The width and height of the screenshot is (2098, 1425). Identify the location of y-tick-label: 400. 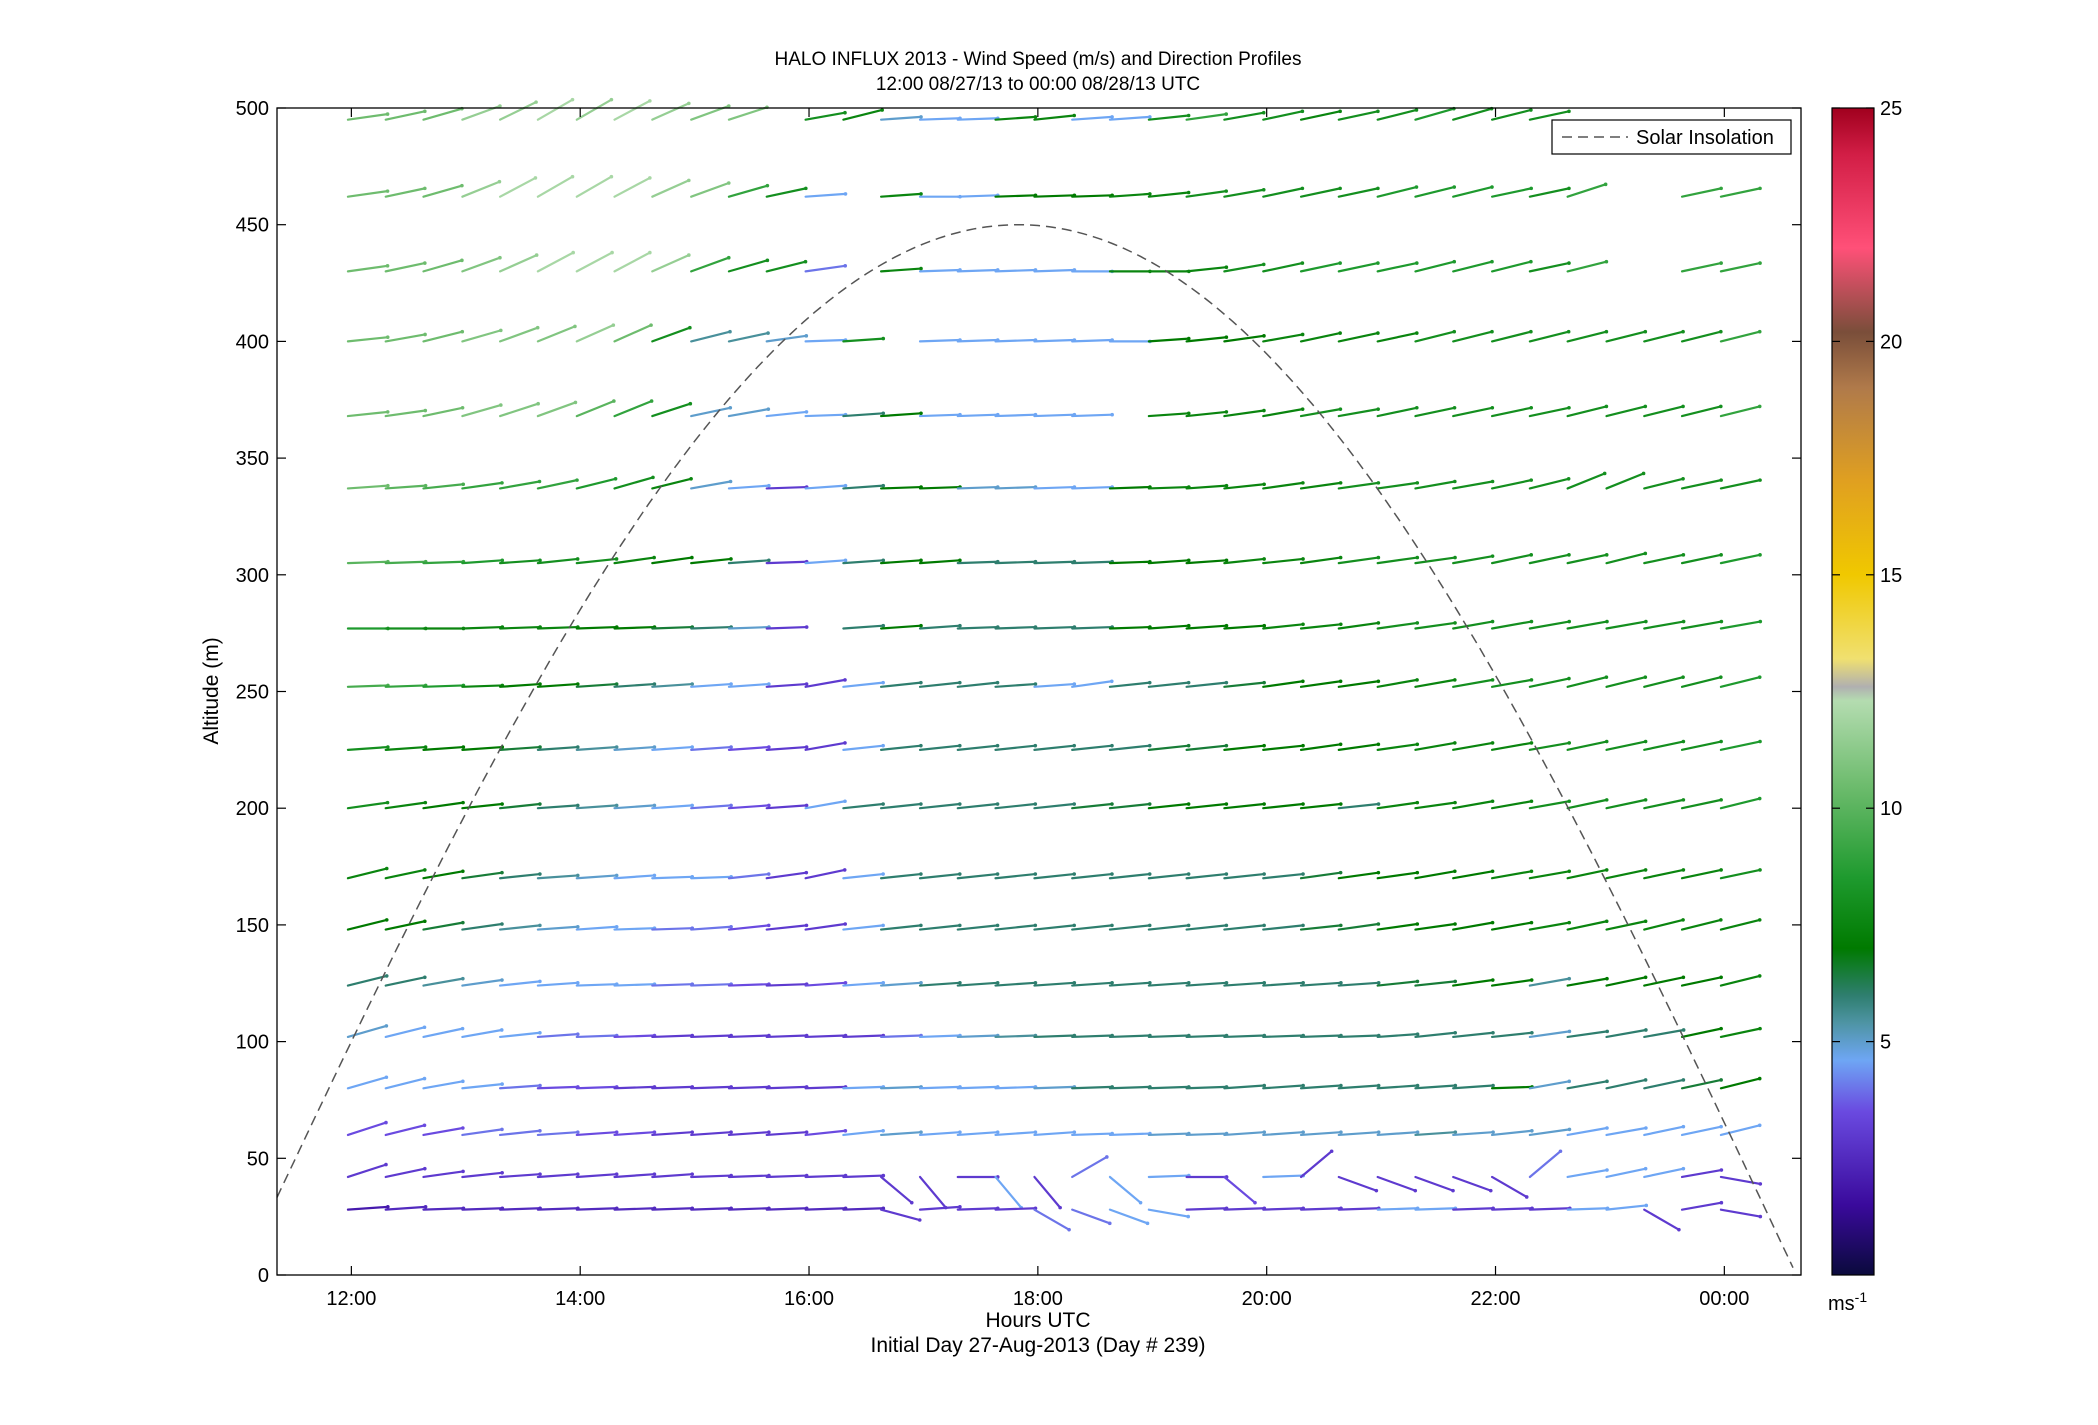
(252, 342).